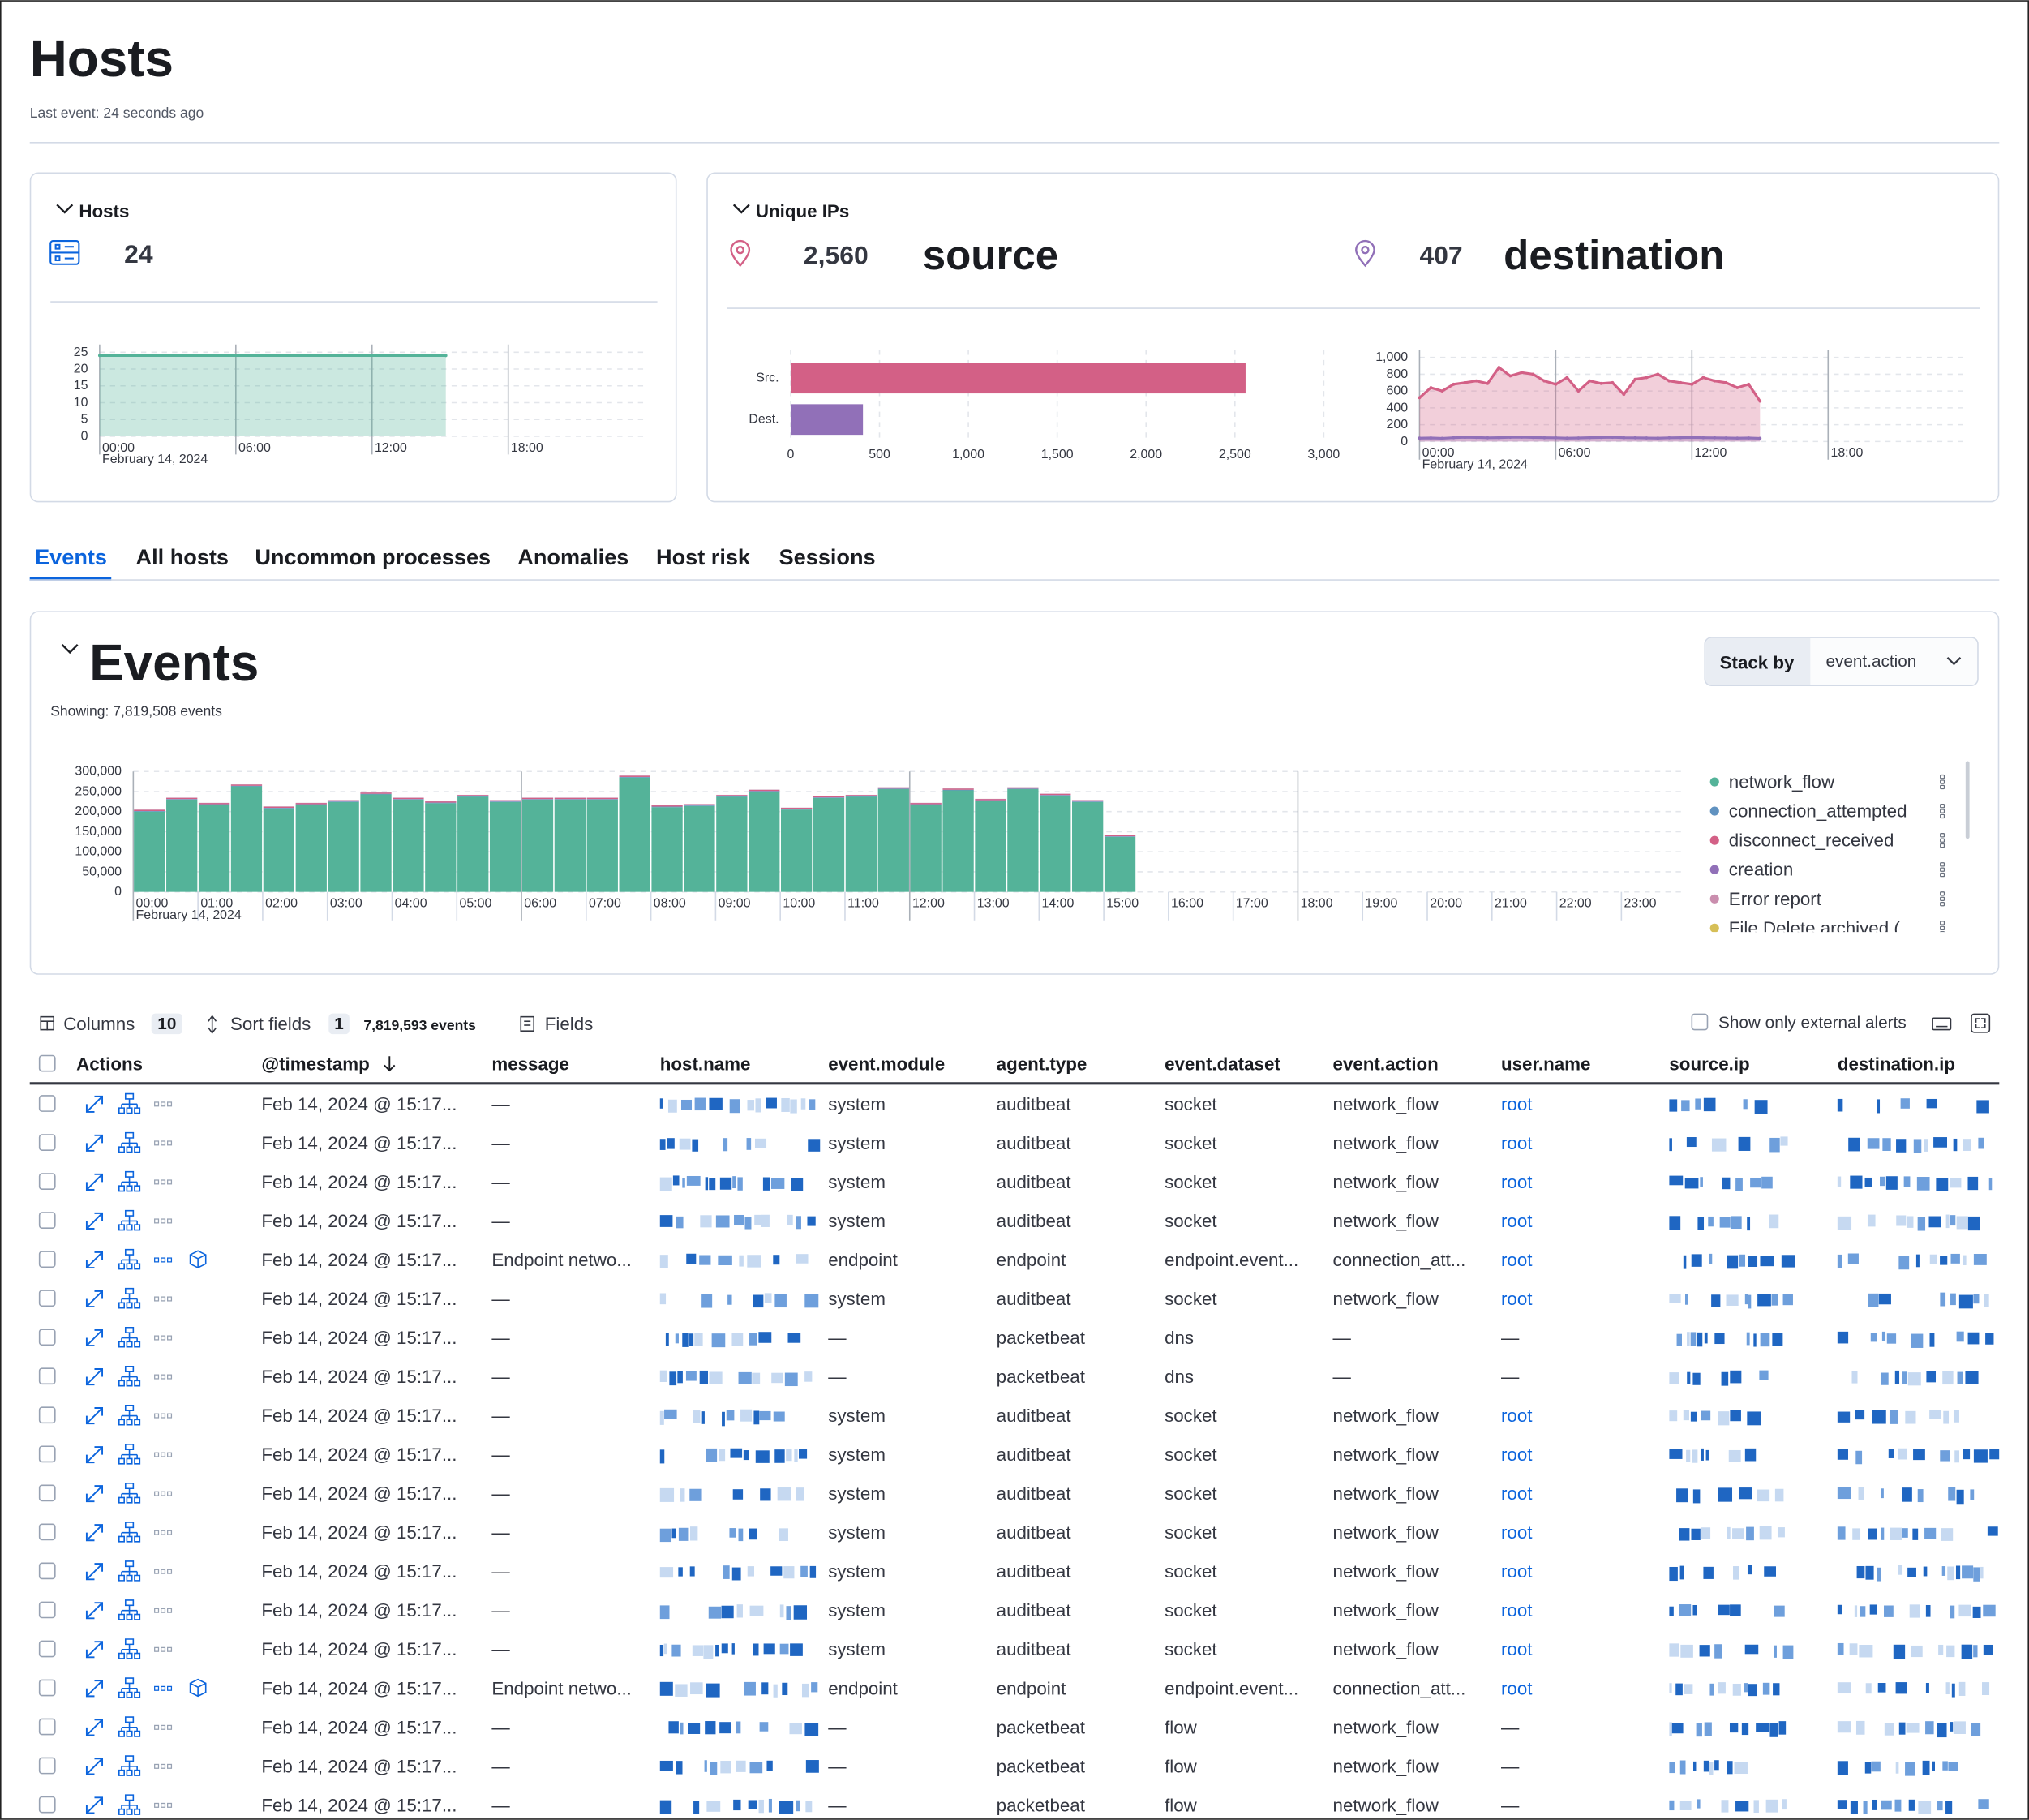  I want to click on column-header: source.ip, so click(1709, 1064).